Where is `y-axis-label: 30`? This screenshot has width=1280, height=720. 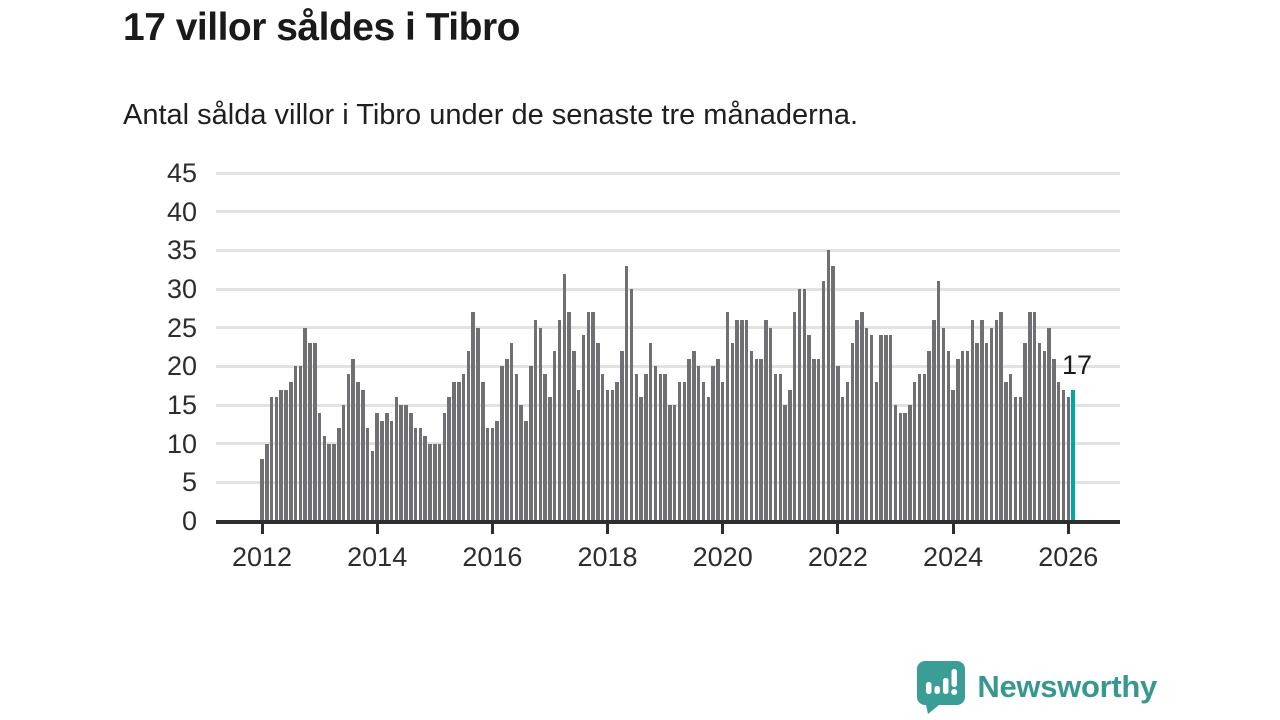
y-axis-label: 30 is located at coordinates (181, 289).